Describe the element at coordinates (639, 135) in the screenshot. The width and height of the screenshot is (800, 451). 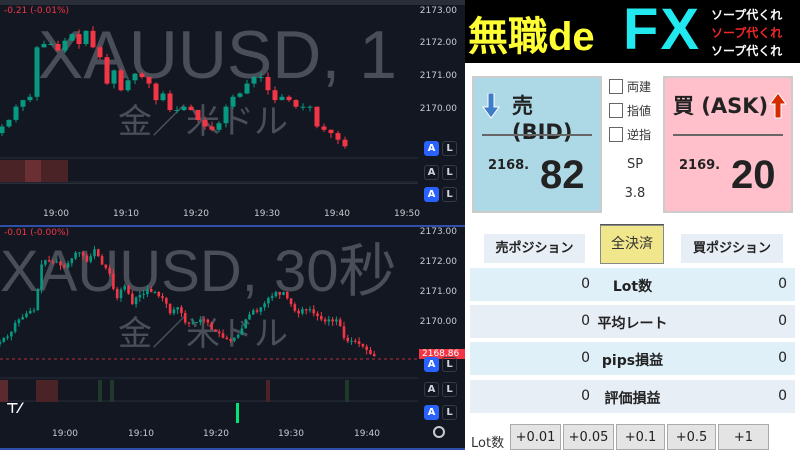
I see `checkbox-label: 逆指` at that location.